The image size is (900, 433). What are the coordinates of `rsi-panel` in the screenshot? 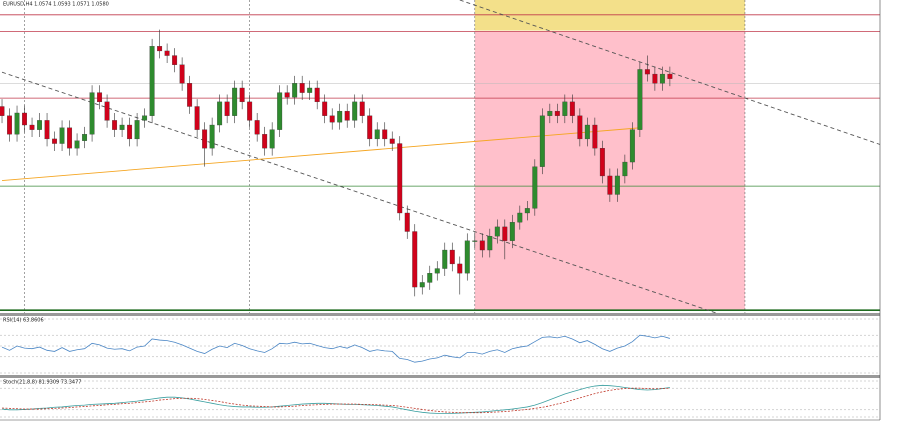 It's located at (440, 346).